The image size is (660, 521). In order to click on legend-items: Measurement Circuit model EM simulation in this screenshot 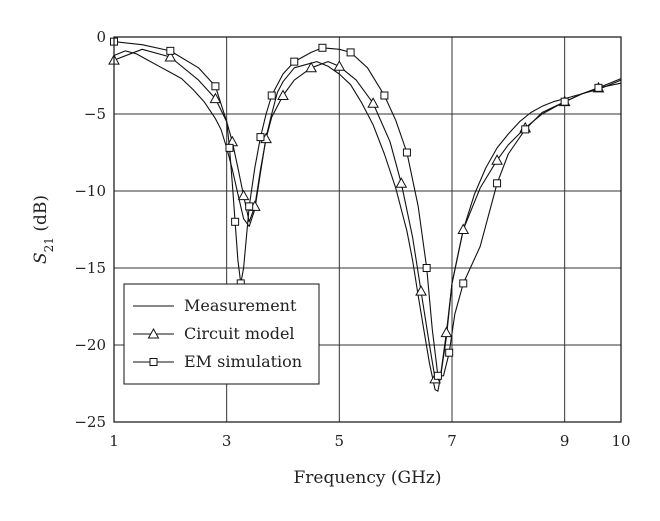, I will do `click(217, 333)`.